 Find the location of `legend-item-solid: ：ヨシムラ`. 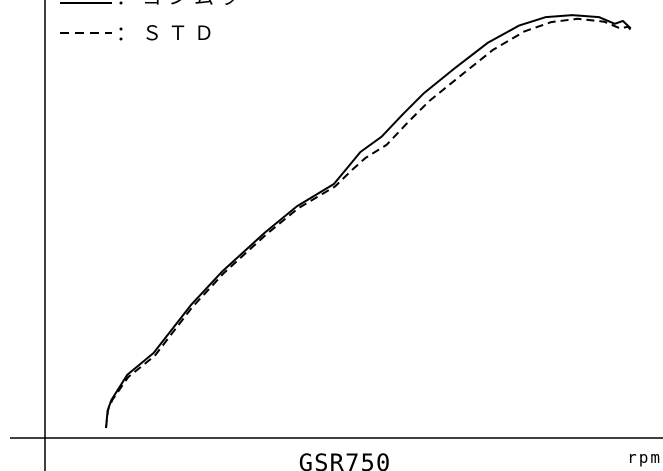

legend-item-solid: ：ヨシムラ is located at coordinates (152, 4).